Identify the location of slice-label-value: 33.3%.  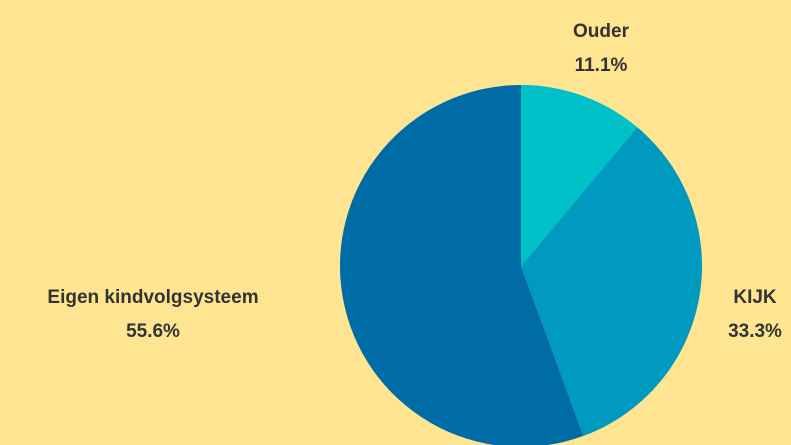
(755, 331).